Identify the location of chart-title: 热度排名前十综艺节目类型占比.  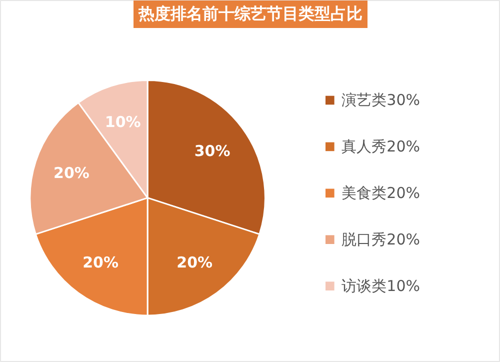
(250, 13).